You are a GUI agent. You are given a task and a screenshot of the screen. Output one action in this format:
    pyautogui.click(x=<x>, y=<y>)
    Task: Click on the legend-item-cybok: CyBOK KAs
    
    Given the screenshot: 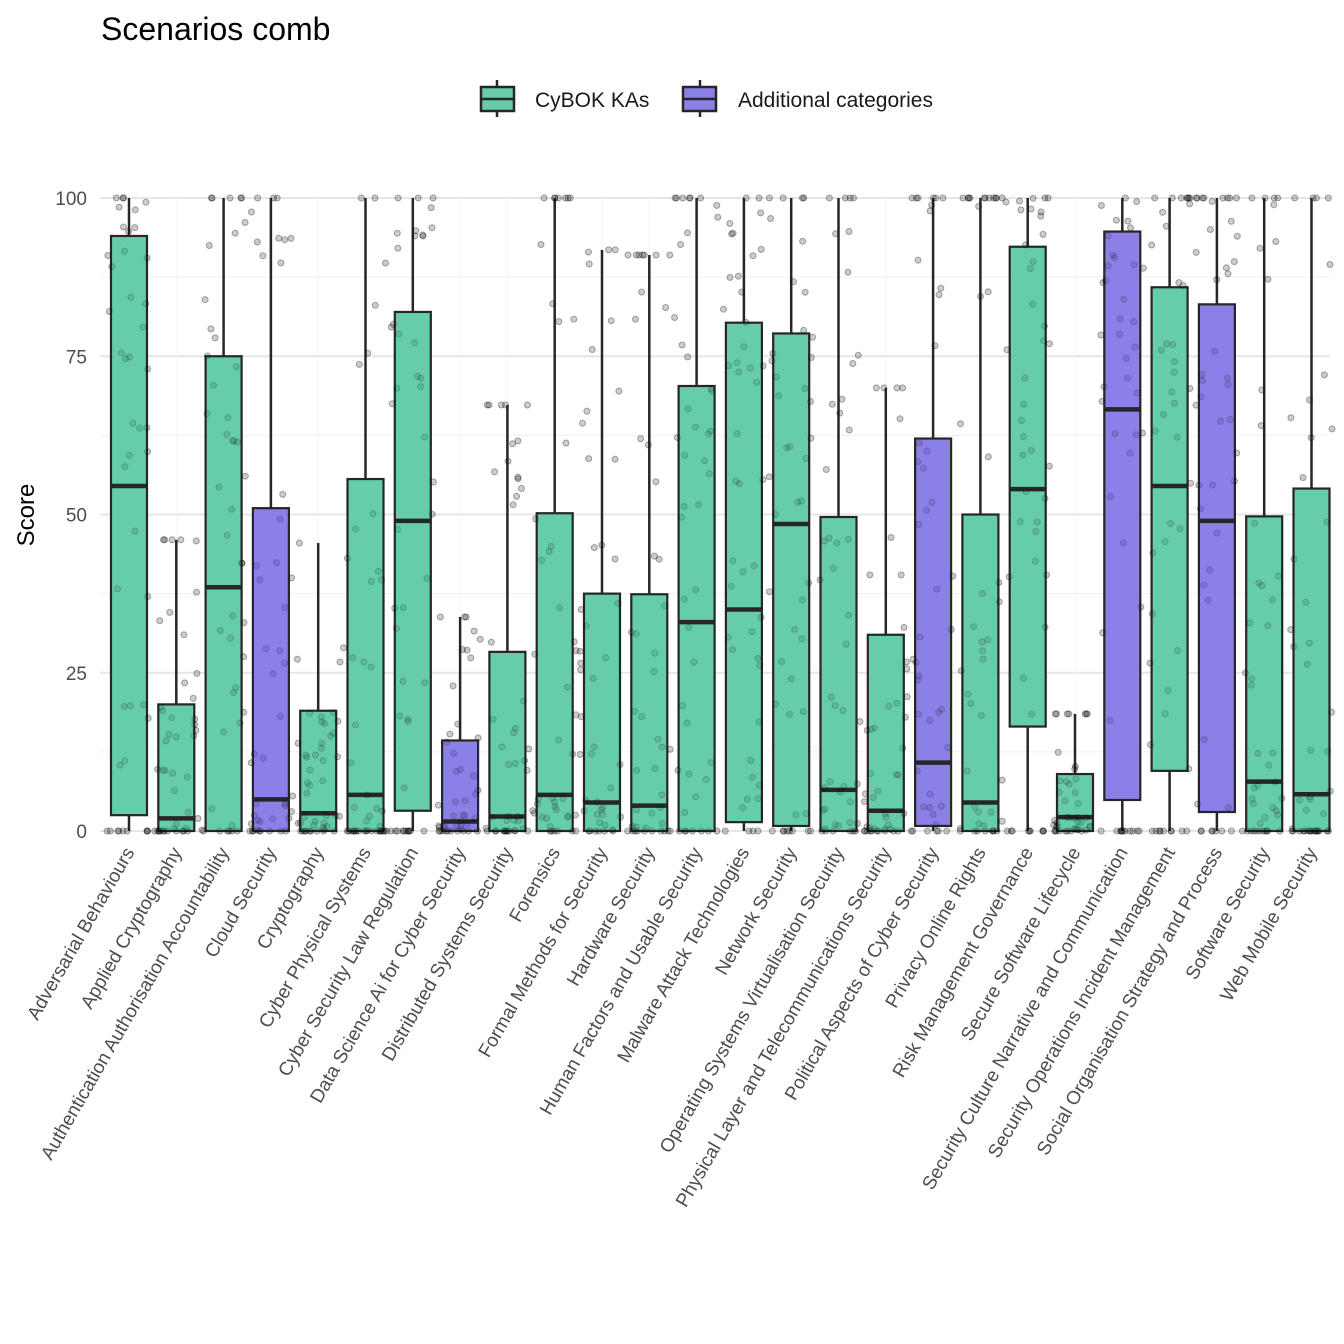 What is the action you would take?
    pyautogui.click(x=564, y=98)
    